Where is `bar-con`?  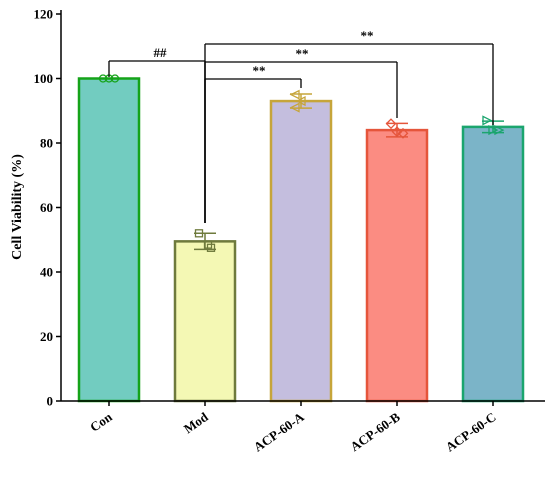
bar-con is located at coordinates (109, 240).